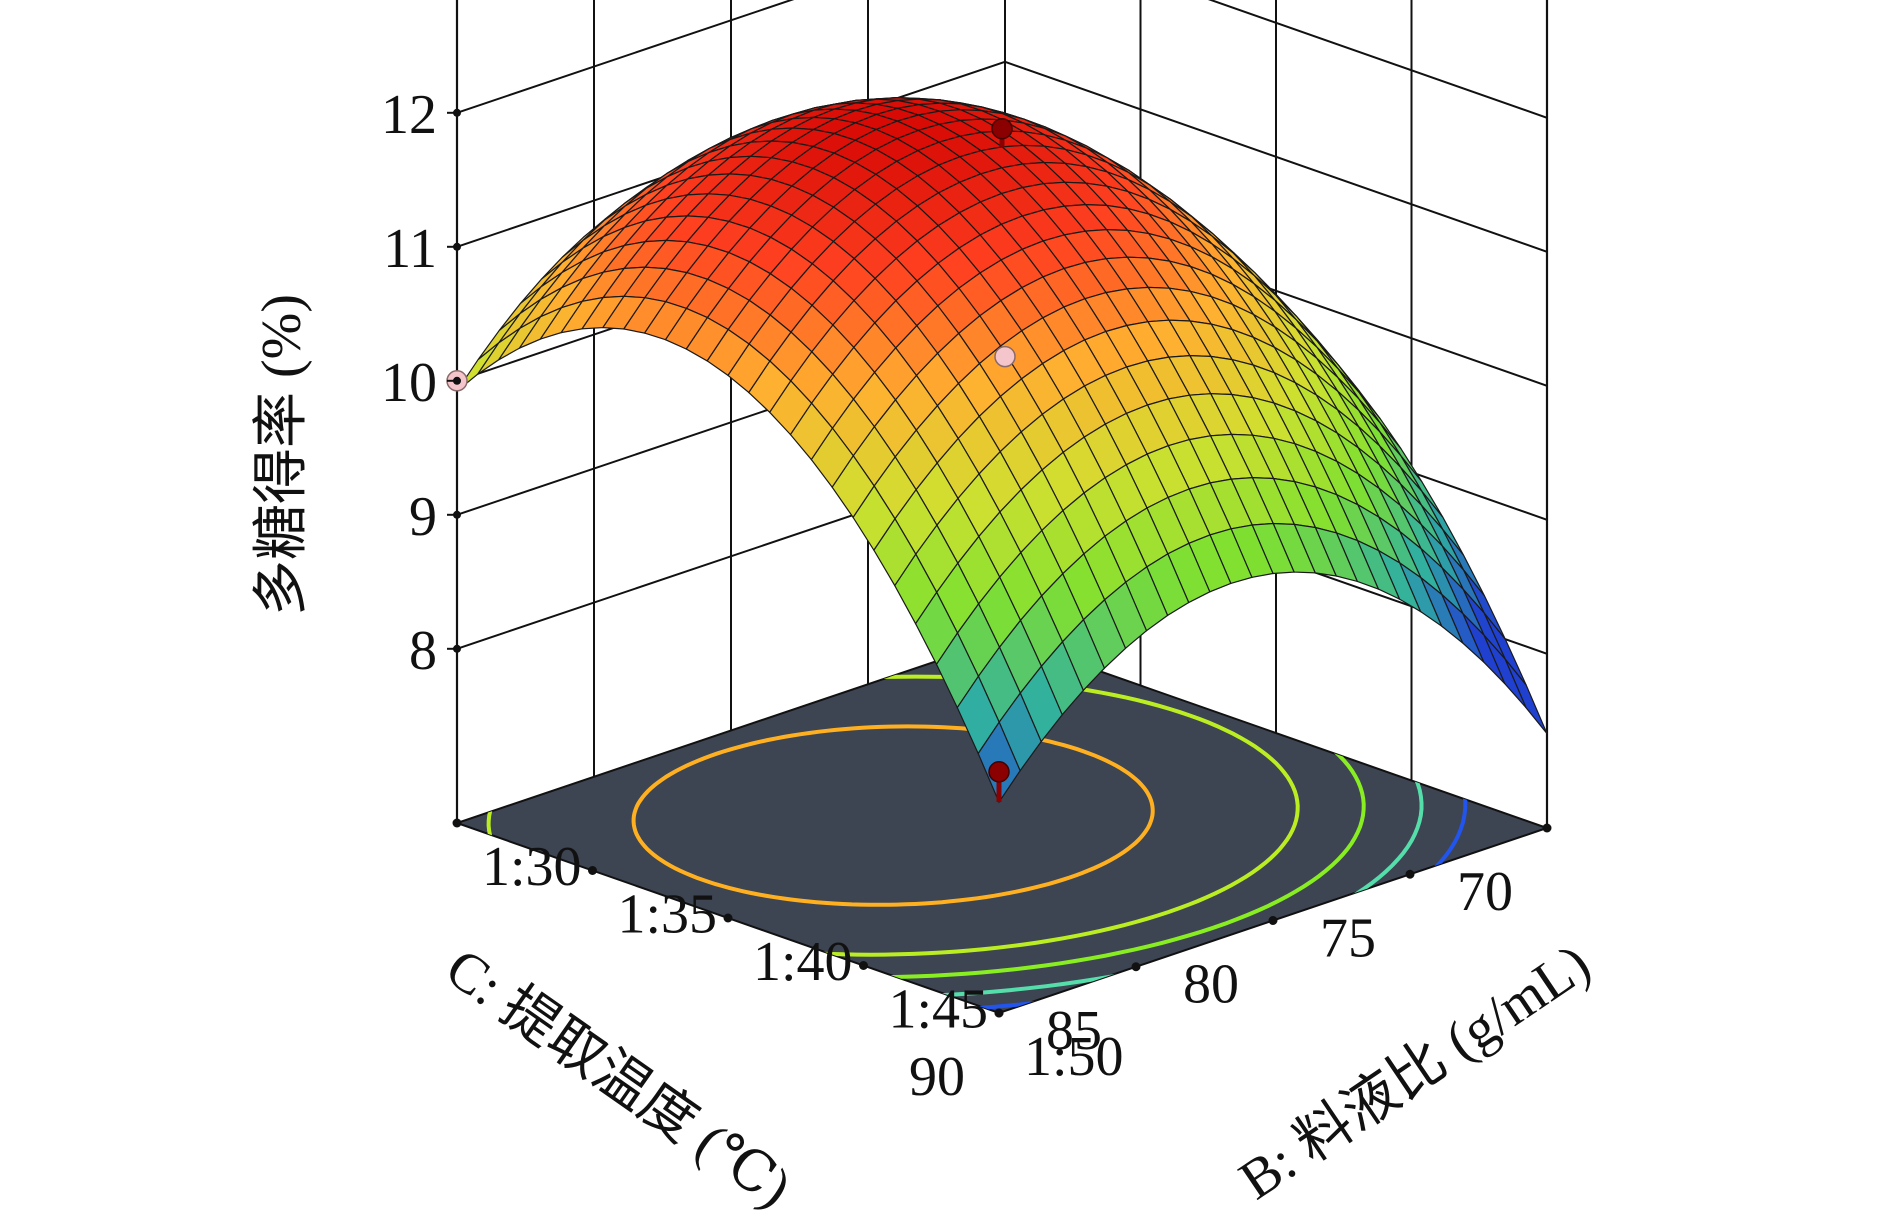 The image size is (1890, 1221). What do you see at coordinates (1348, 938) in the screenshot?
I see `y-tick-label: 75` at bounding box center [1348, 938].